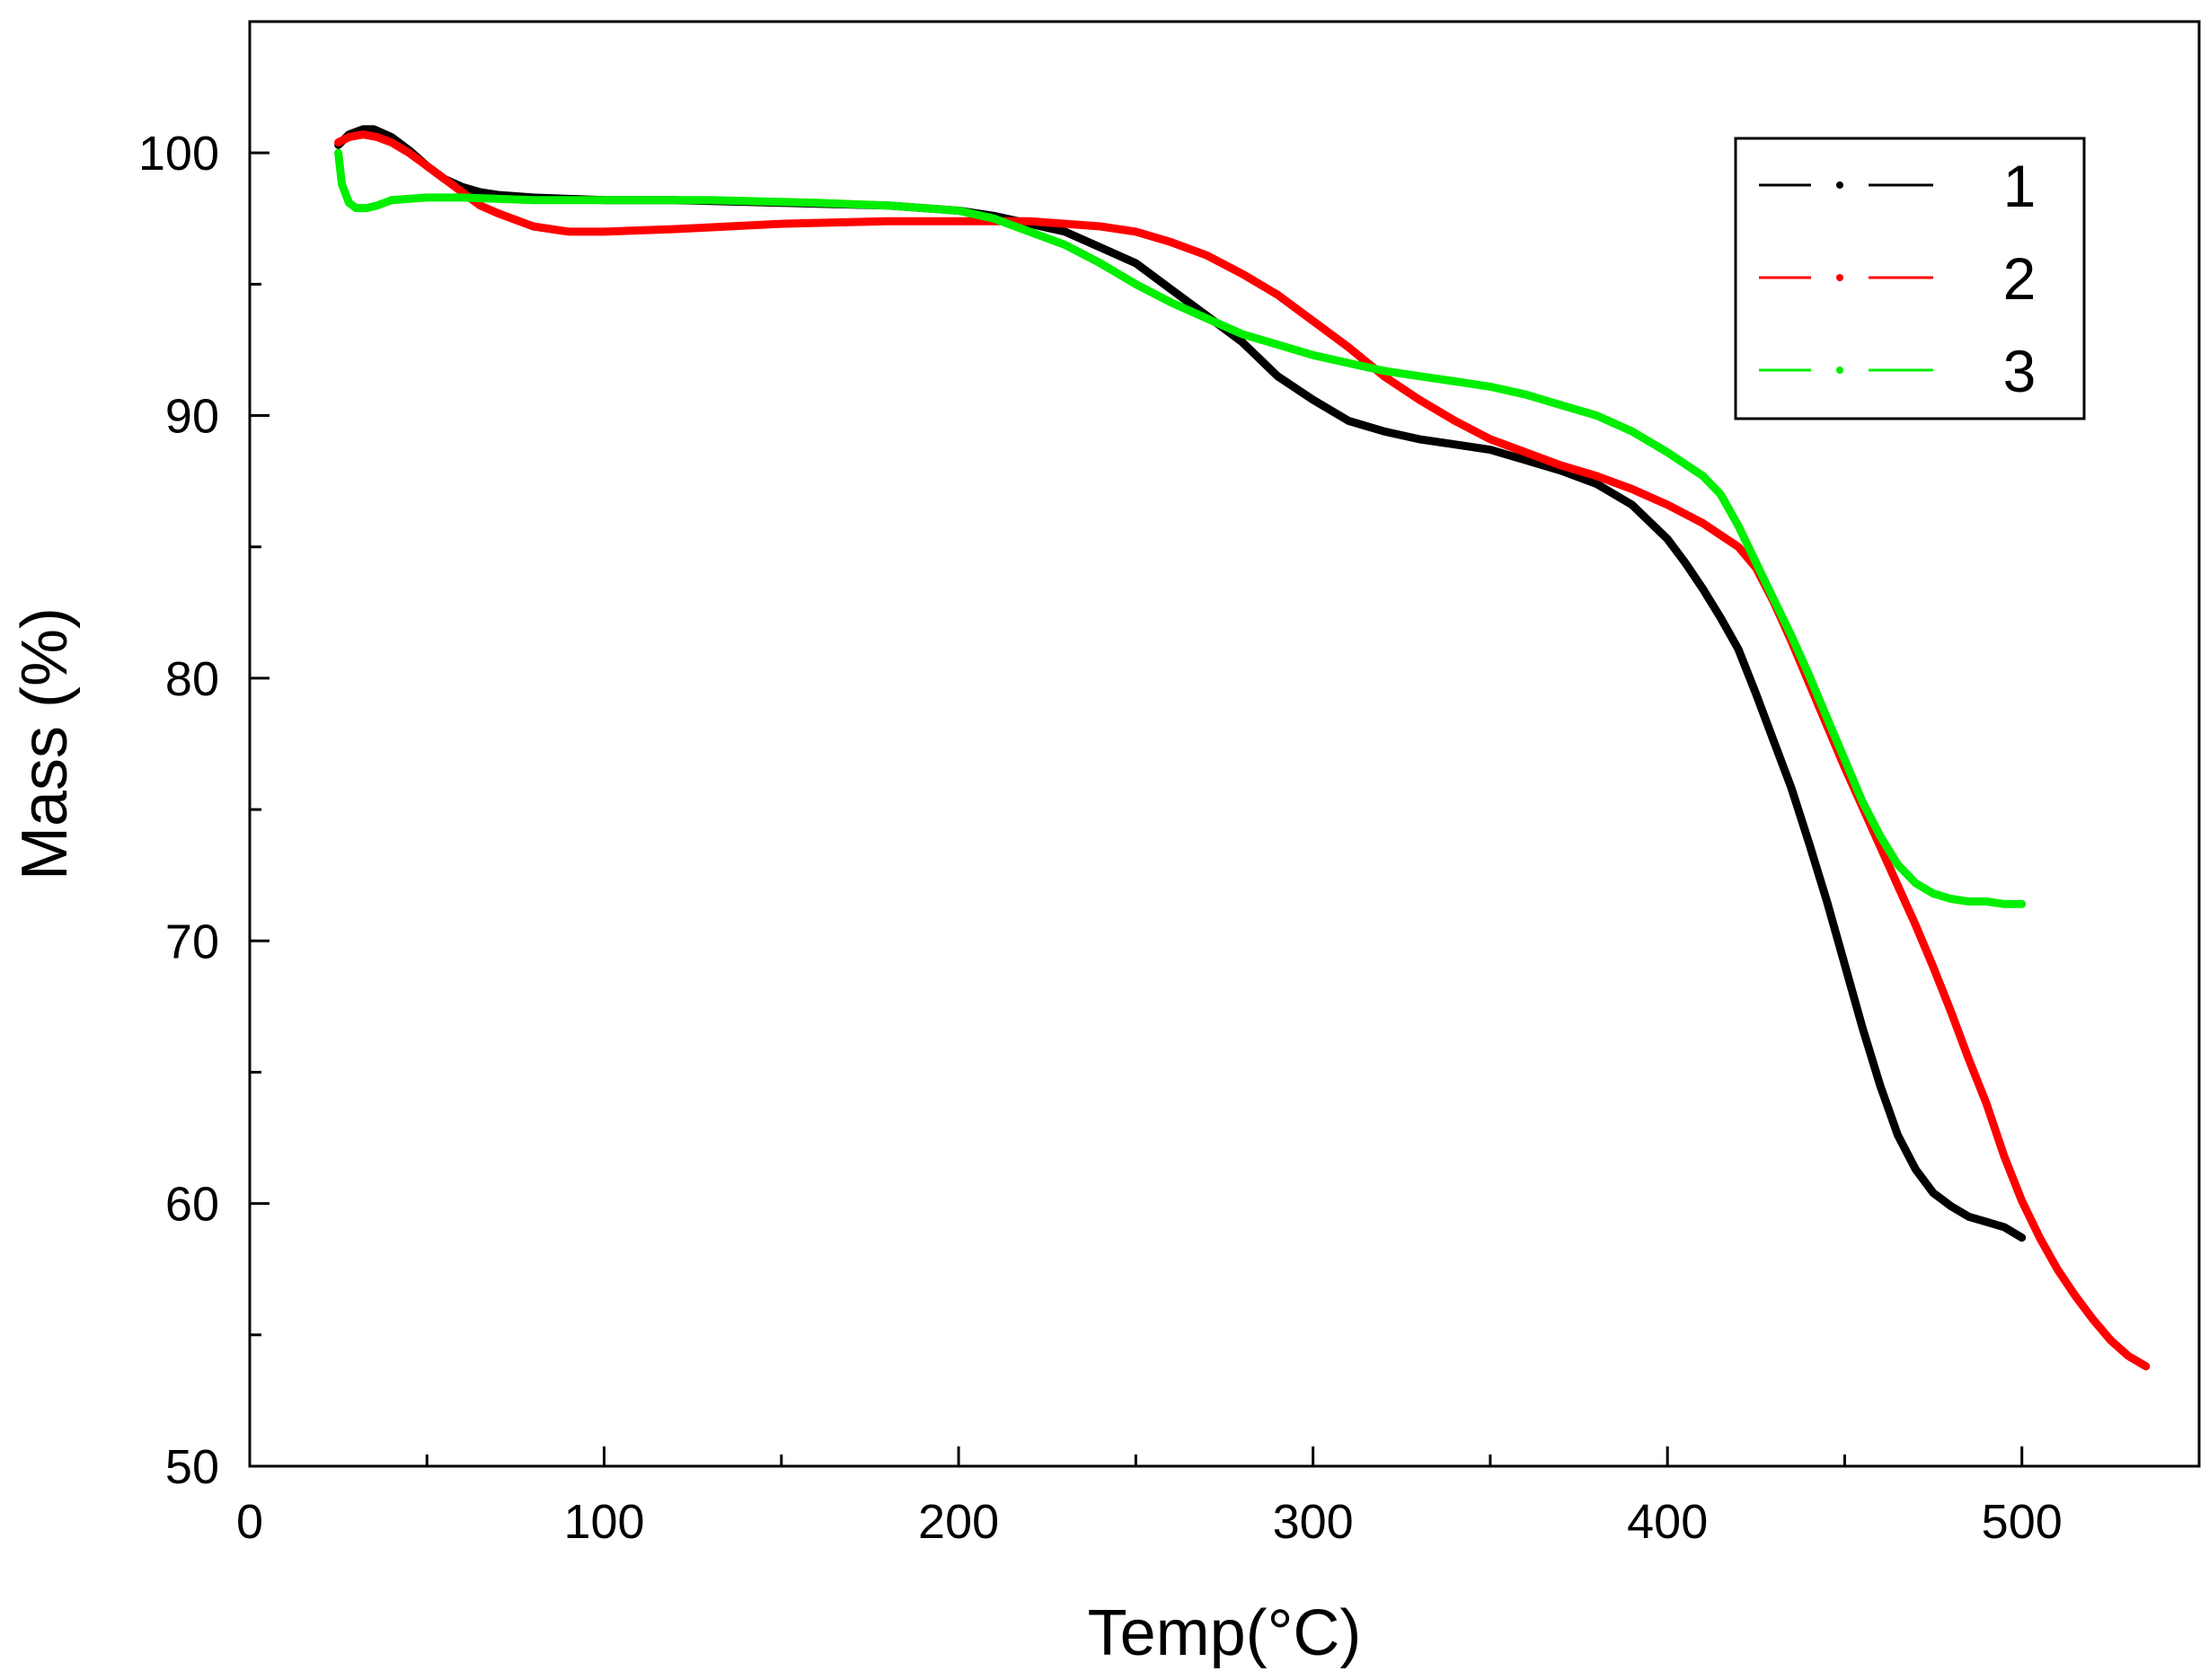  Describe the element at coordinates (178, 154) in the screenshot. I see `y-tick-label: 100` at that location.